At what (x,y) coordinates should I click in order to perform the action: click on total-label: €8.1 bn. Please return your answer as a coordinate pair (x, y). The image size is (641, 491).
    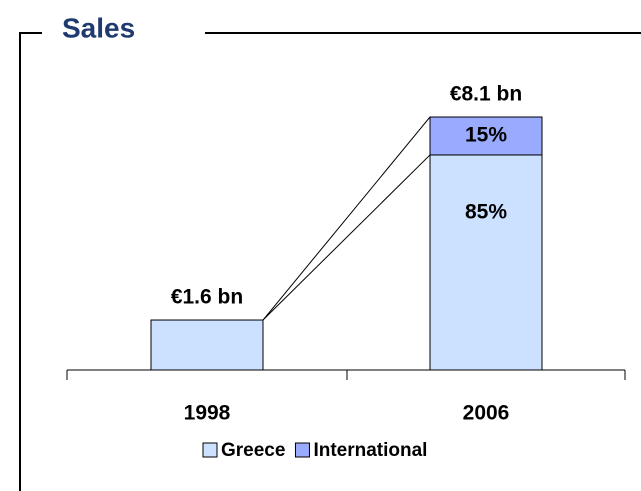
    Looking at the image, I should click on (486, 94).